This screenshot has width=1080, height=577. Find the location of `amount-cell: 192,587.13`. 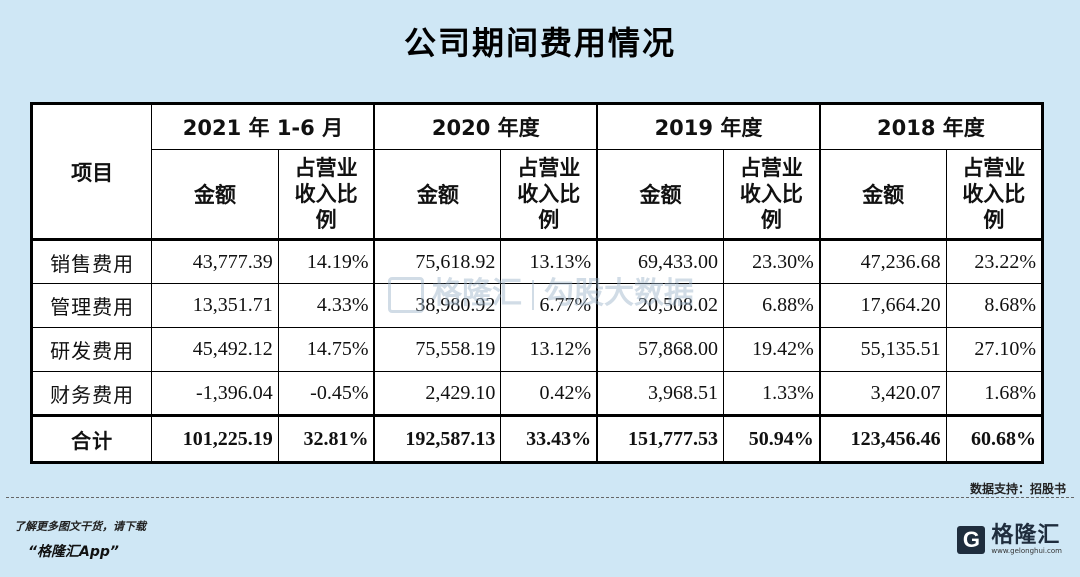

amount-cell: 192,587.13 is located at coordinates (437, 438).